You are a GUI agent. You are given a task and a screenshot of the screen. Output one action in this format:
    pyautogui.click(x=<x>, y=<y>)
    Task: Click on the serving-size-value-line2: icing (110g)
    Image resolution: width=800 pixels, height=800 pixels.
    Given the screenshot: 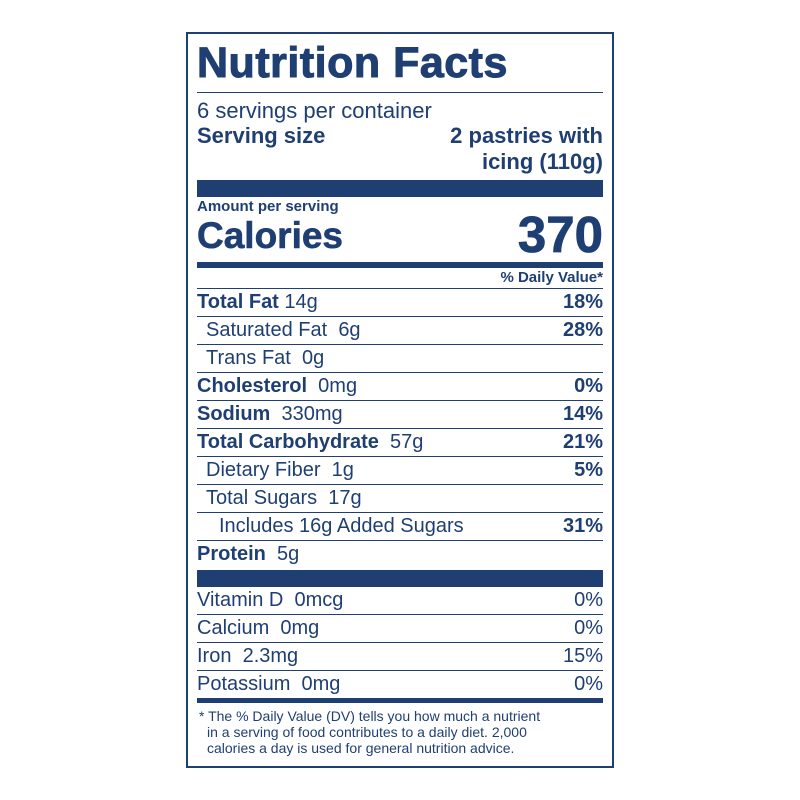 What is the action you would take?
    pyautogui.click(x=542, y=161)
    